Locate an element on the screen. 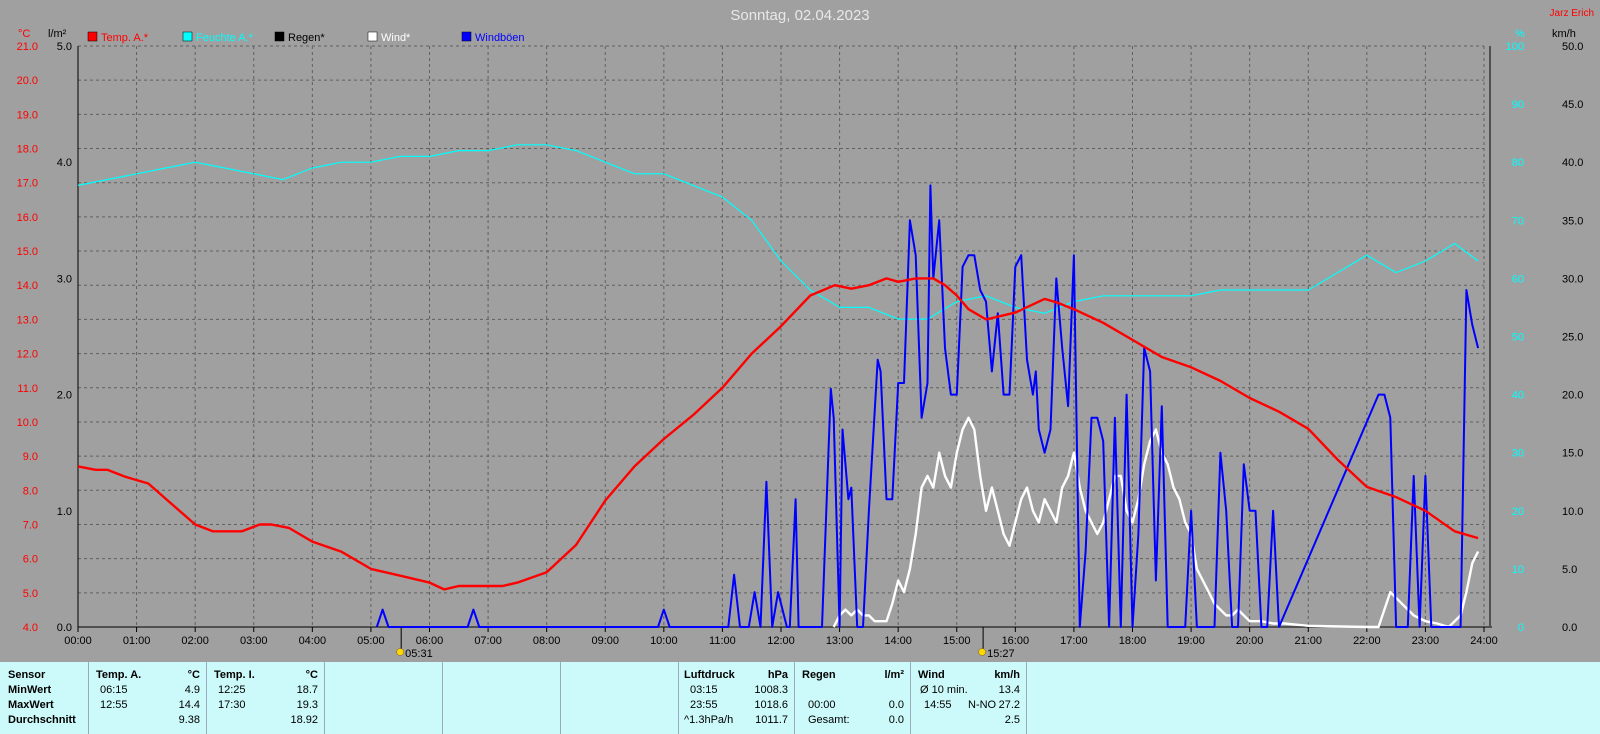 The image size is (1600, 734). sensor-column: Sensor MinWert MaxWert Durchschnitt is located at coordinates (44, 698).